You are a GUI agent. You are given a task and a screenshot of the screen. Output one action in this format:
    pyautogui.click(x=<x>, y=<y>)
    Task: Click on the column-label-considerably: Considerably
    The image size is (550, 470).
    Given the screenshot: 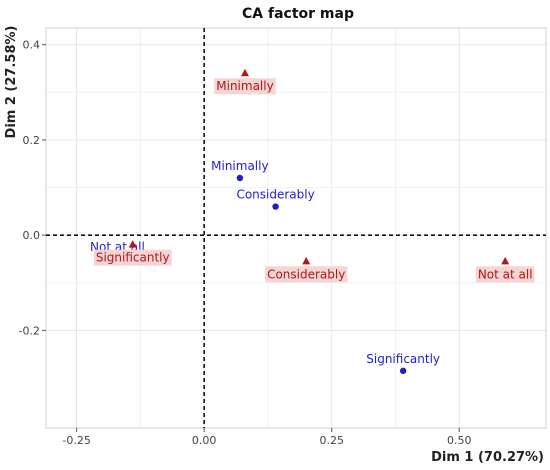 What is the action you would take?
    pyautogui.click(x=306, y=274)
    